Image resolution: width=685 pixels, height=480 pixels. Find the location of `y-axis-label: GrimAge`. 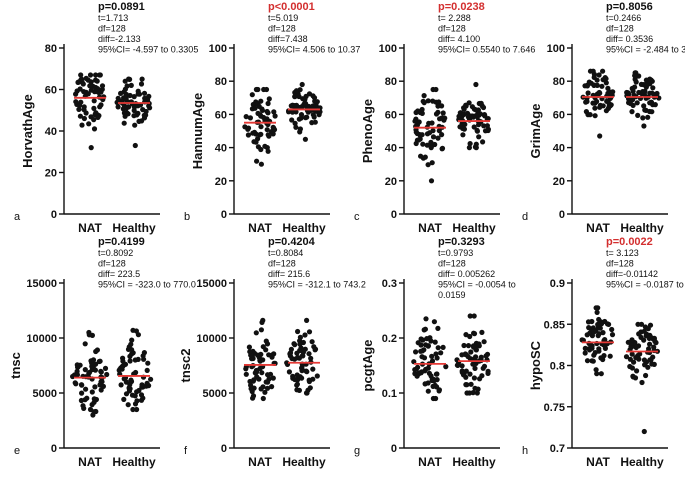

y-axis-label: GrimAge is located at coordinates (535, 131).